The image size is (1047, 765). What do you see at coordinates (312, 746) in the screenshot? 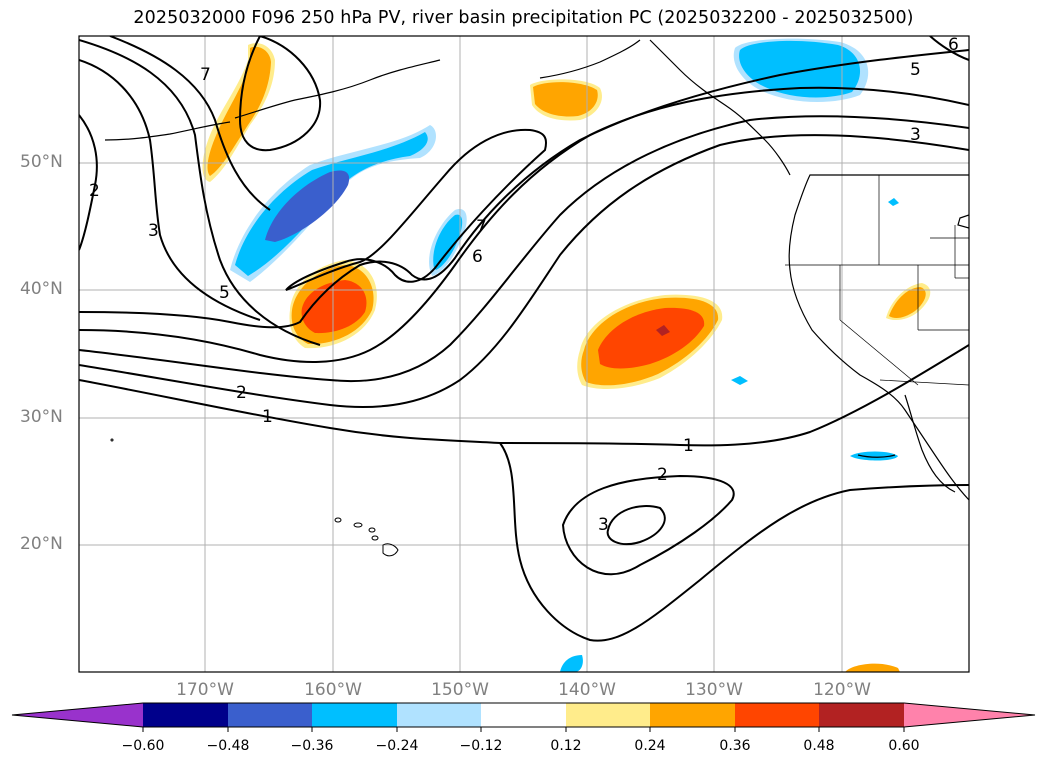
I see `colorbar-tick-label: −0.36` at bounding box center [312, 746].